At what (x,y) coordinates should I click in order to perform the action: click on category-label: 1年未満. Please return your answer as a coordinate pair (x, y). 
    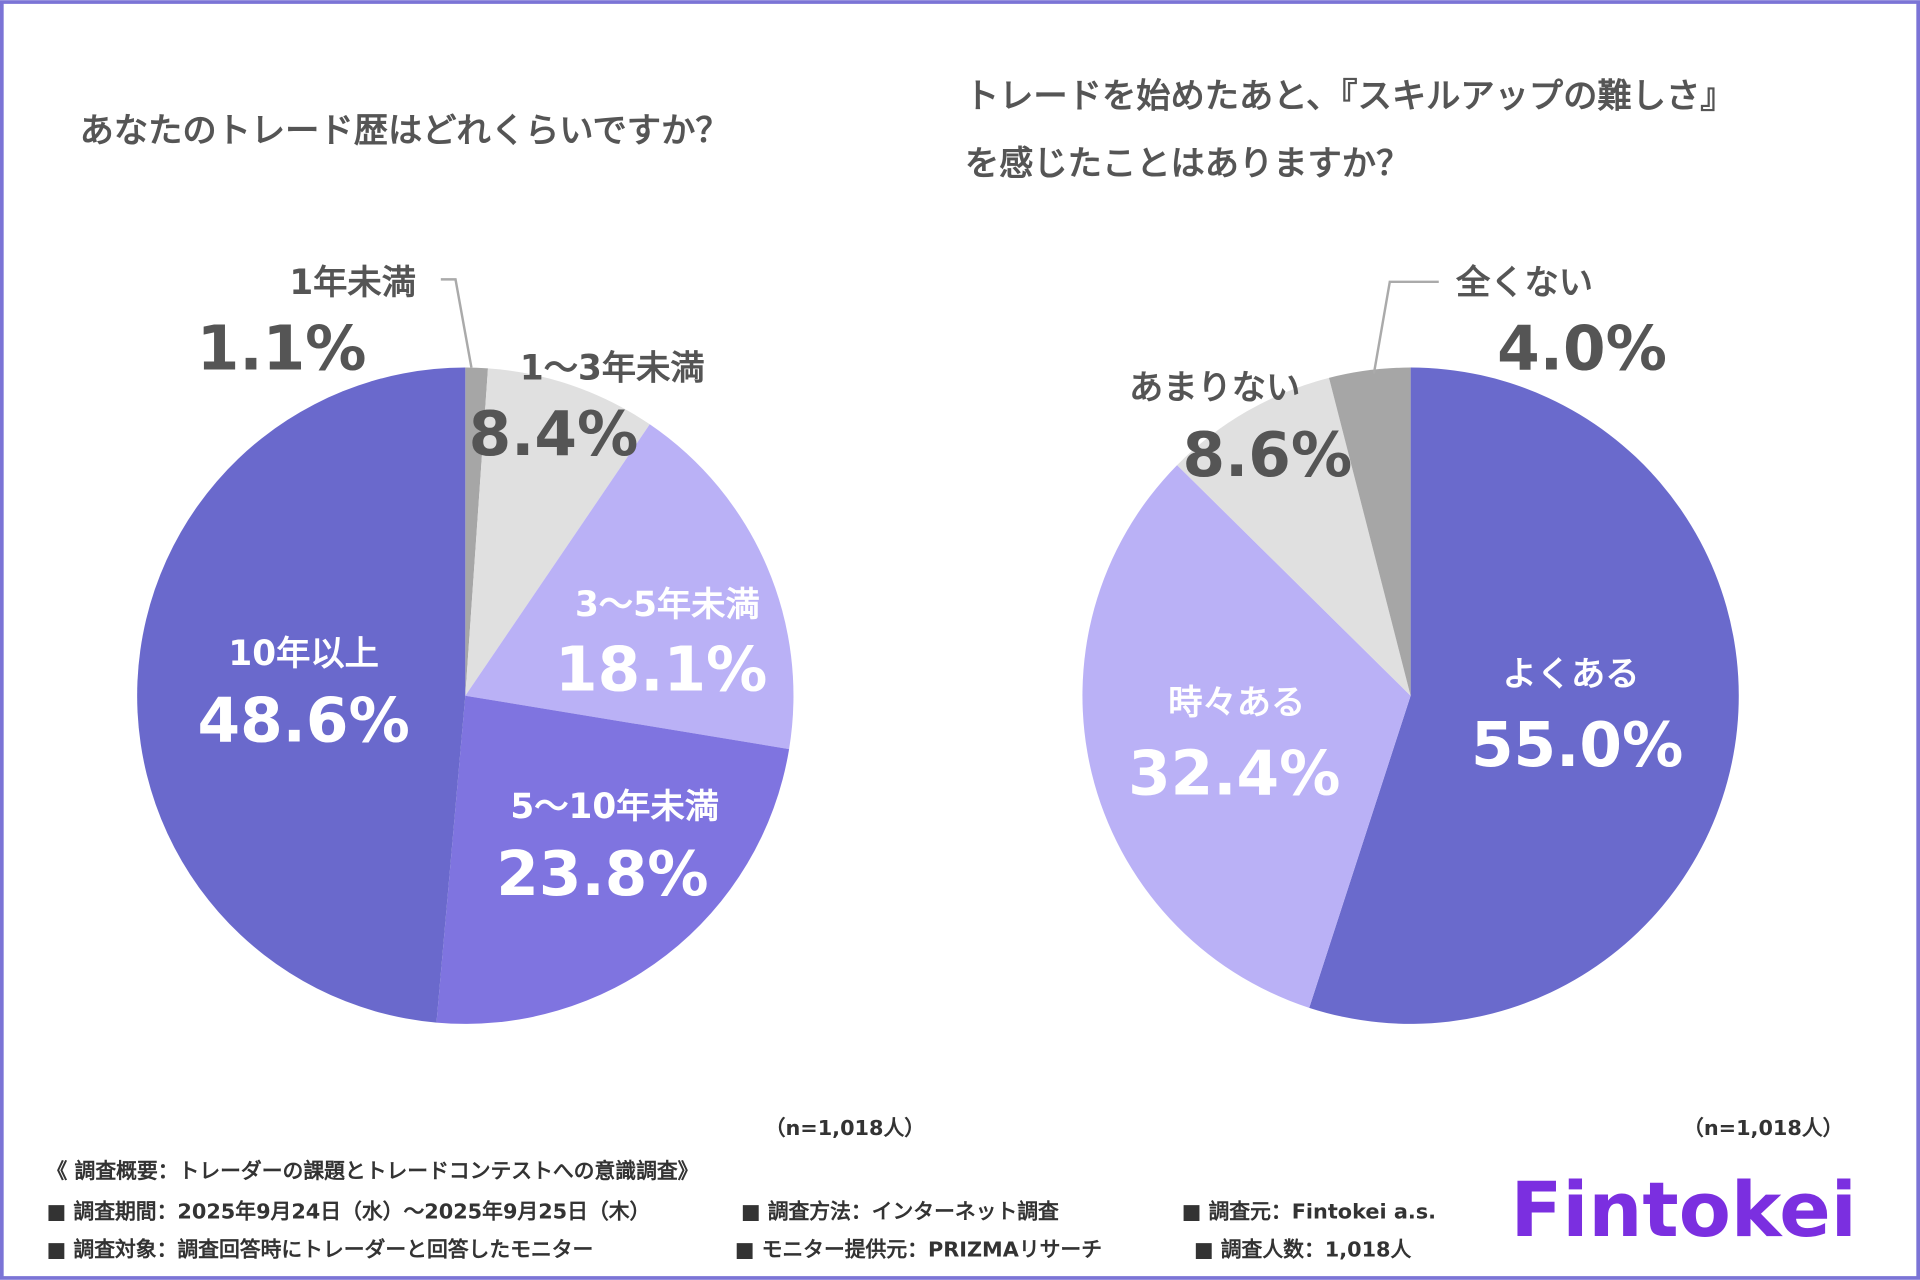
    Looking at the image, I should click on (352, 283).